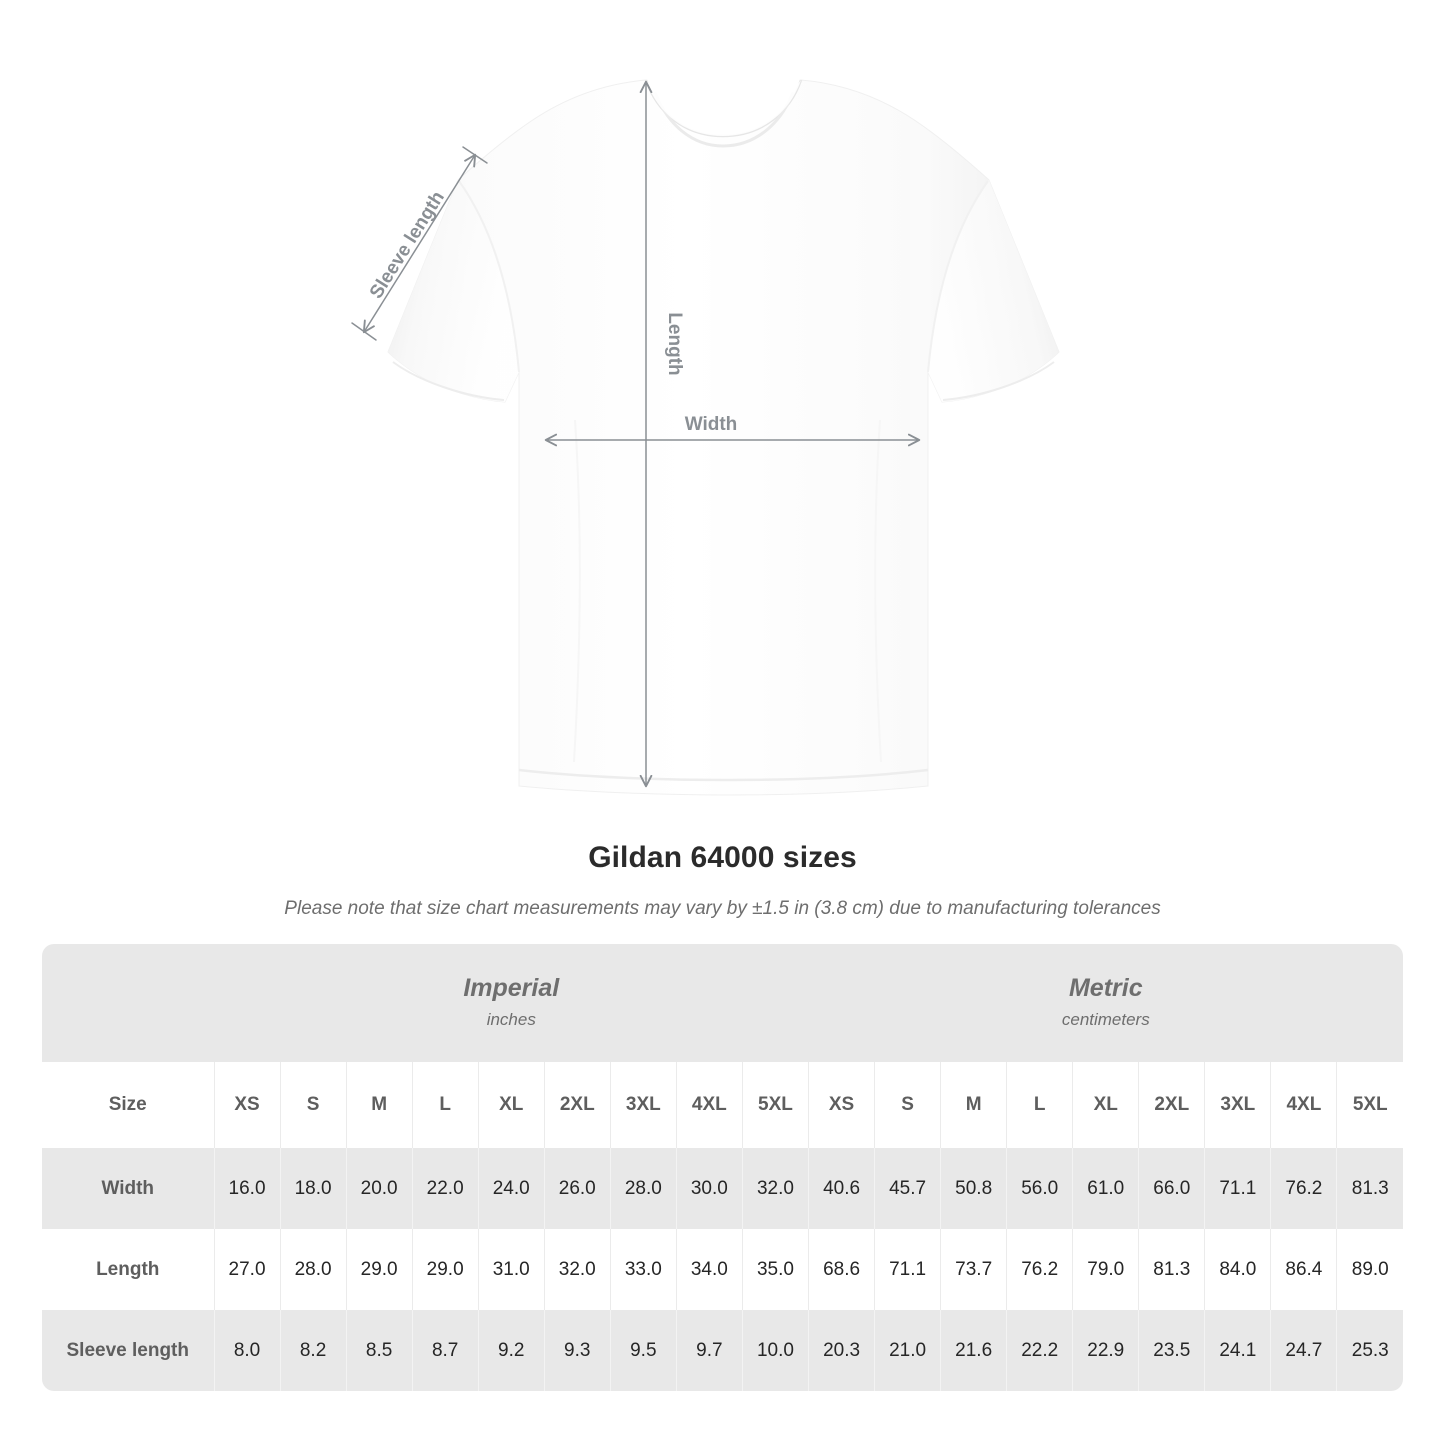  I want to click on size-header-s-metric: S, so click(907, 1105).